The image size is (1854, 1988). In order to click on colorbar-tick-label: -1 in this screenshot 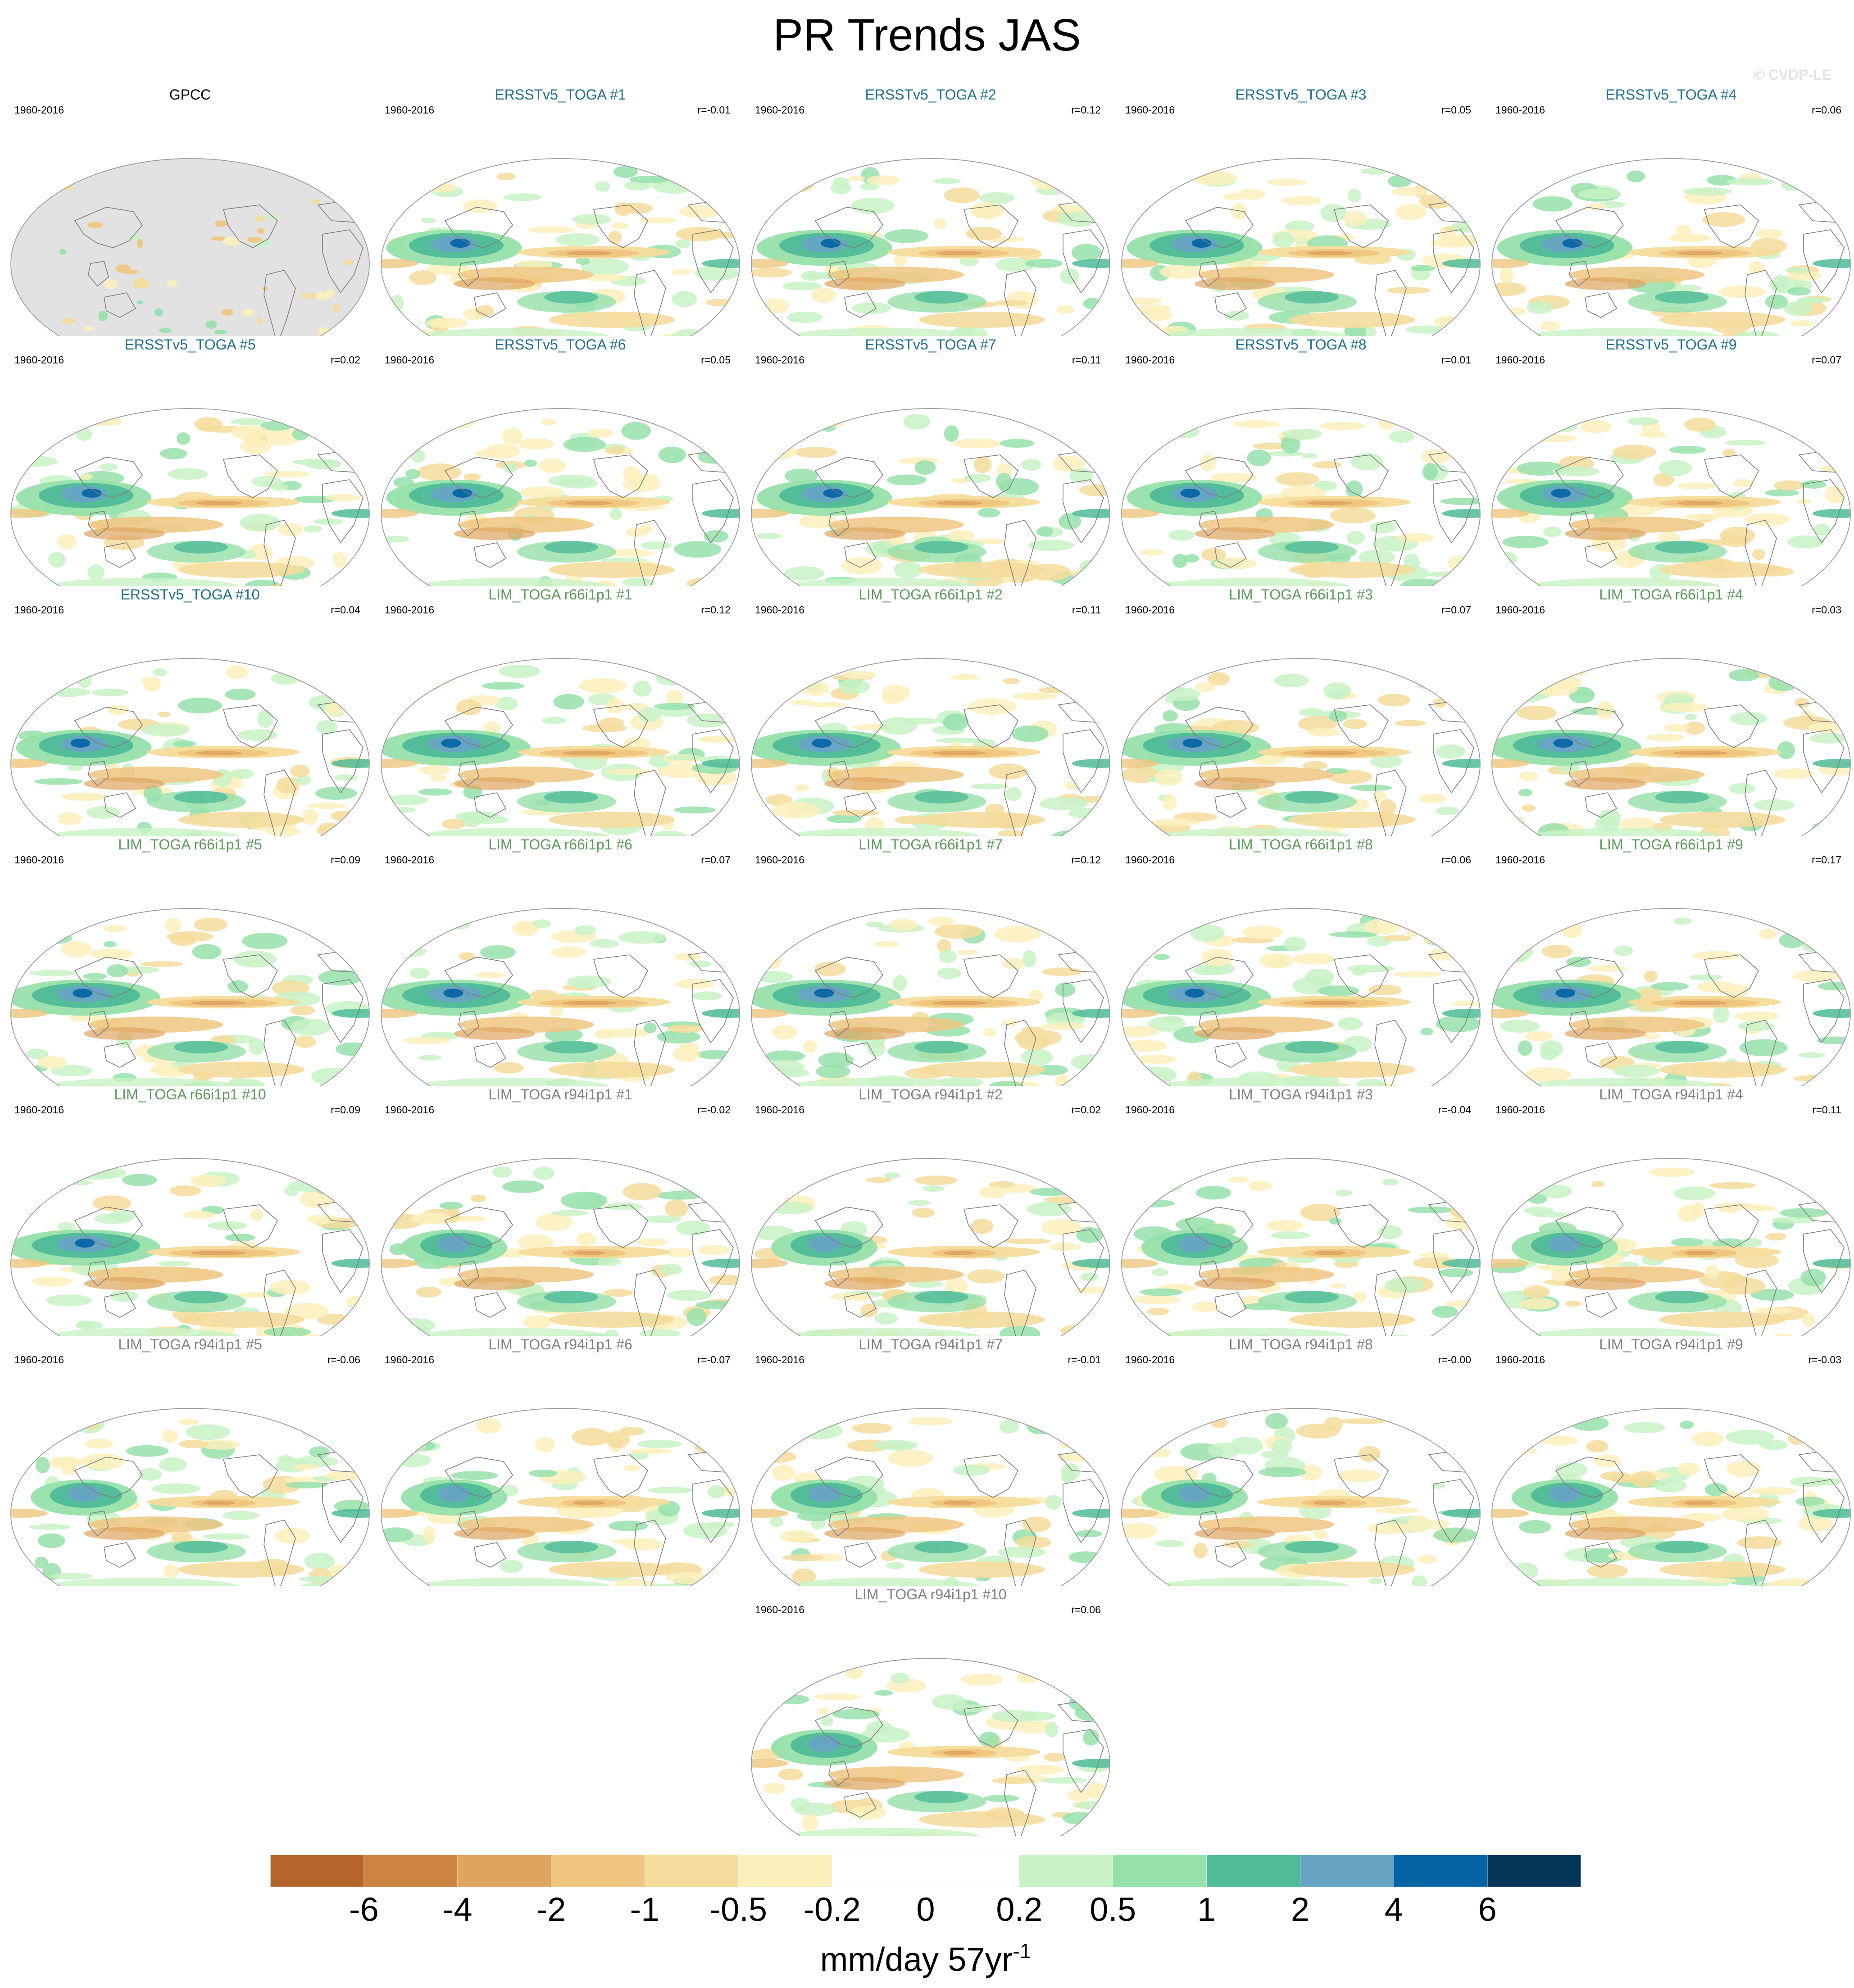, I will do `click(645, 1909)`.